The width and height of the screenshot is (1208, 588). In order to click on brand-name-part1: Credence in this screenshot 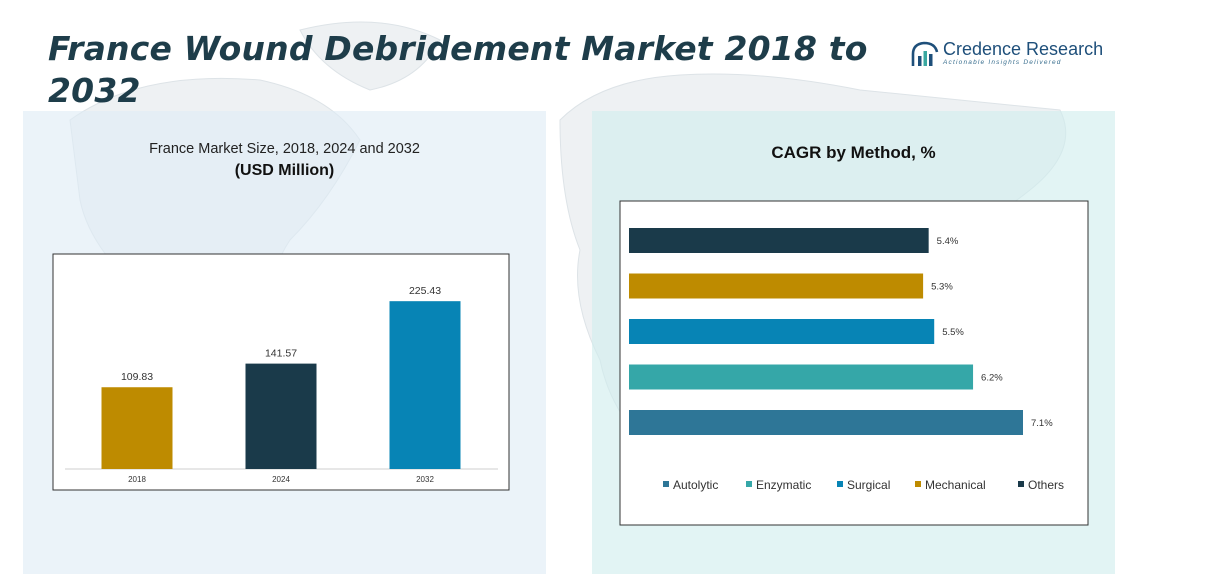, I will do `click(982, 49)`.